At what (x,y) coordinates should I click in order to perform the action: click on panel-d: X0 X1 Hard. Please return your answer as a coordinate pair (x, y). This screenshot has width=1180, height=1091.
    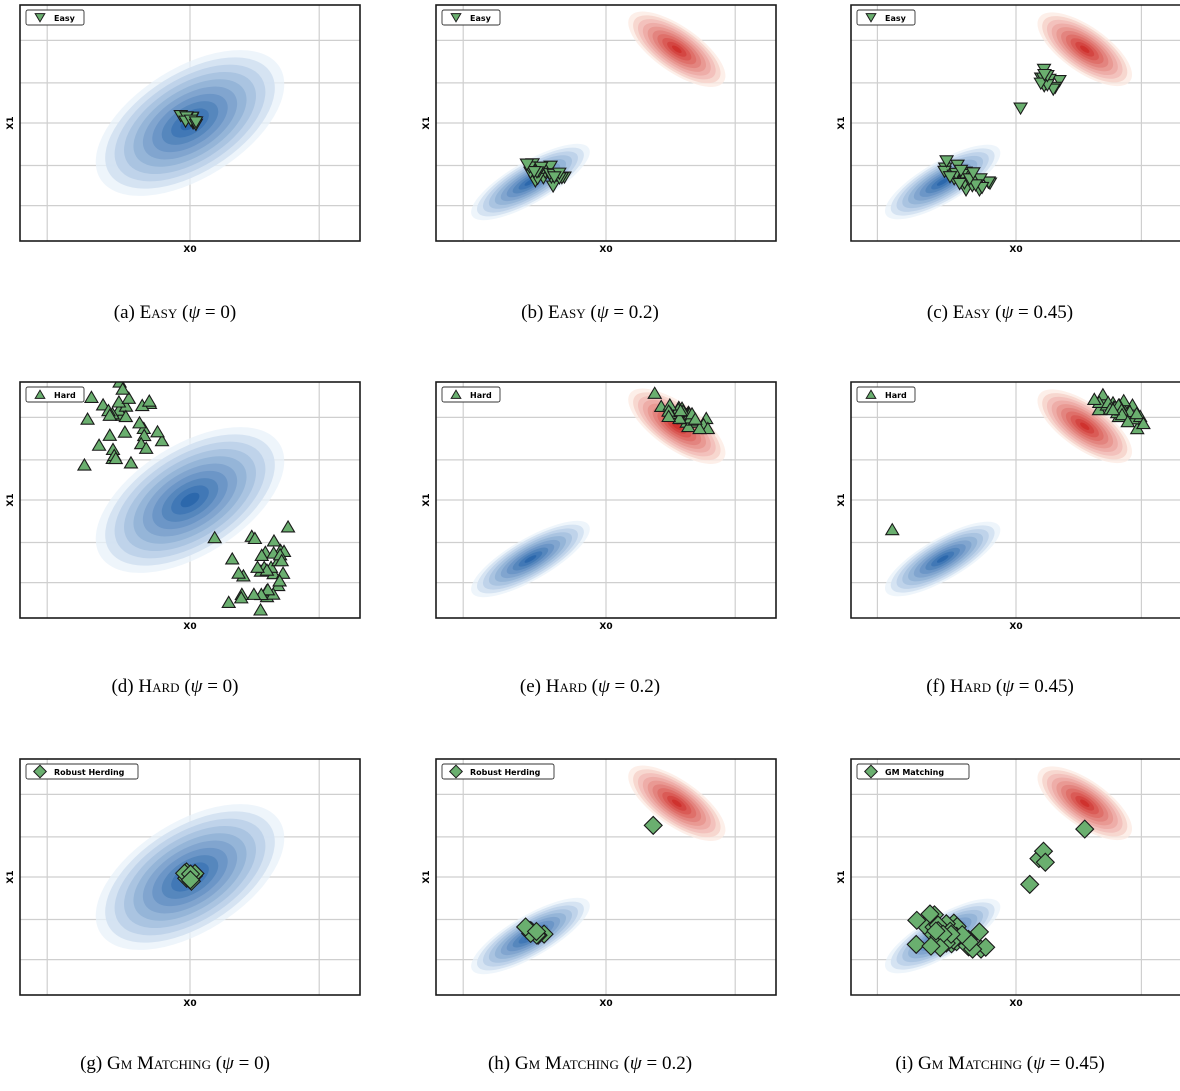
    Looking at the image, I should click on (183, 497).